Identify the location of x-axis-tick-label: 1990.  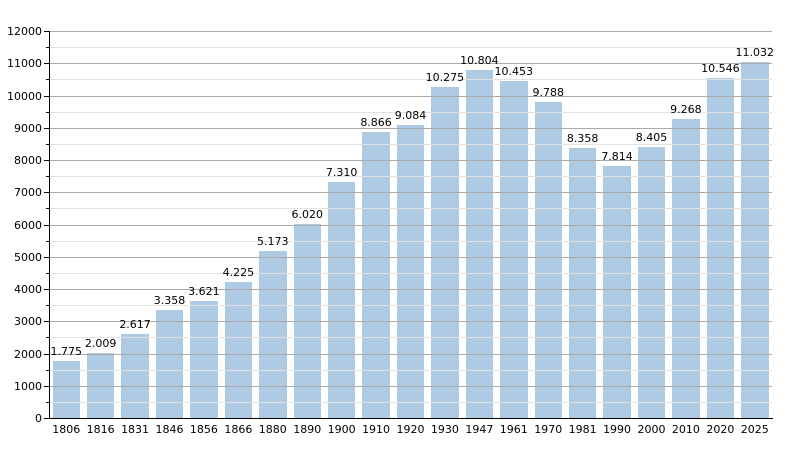
(617, 429).